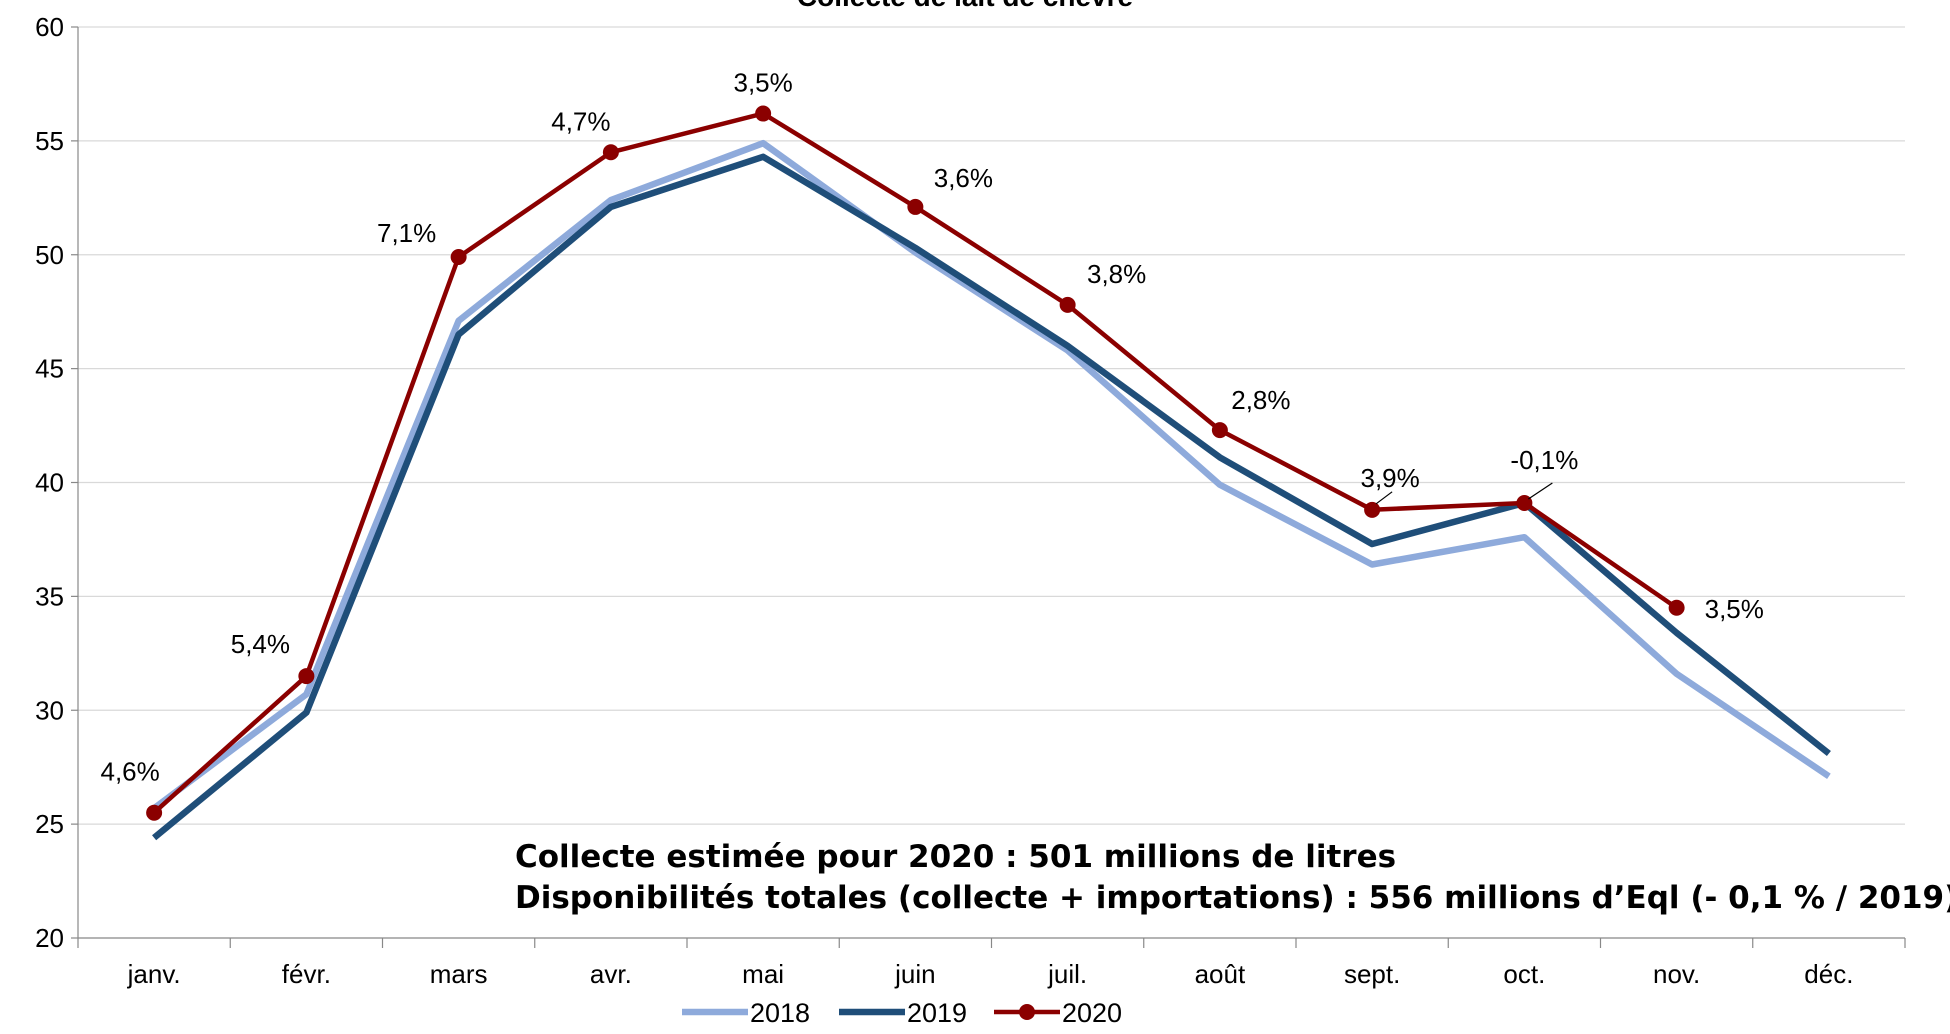 The height and width of the screenshot is (1034, 1950). I want to click on y-tick-label: 35, so click(49, 596).